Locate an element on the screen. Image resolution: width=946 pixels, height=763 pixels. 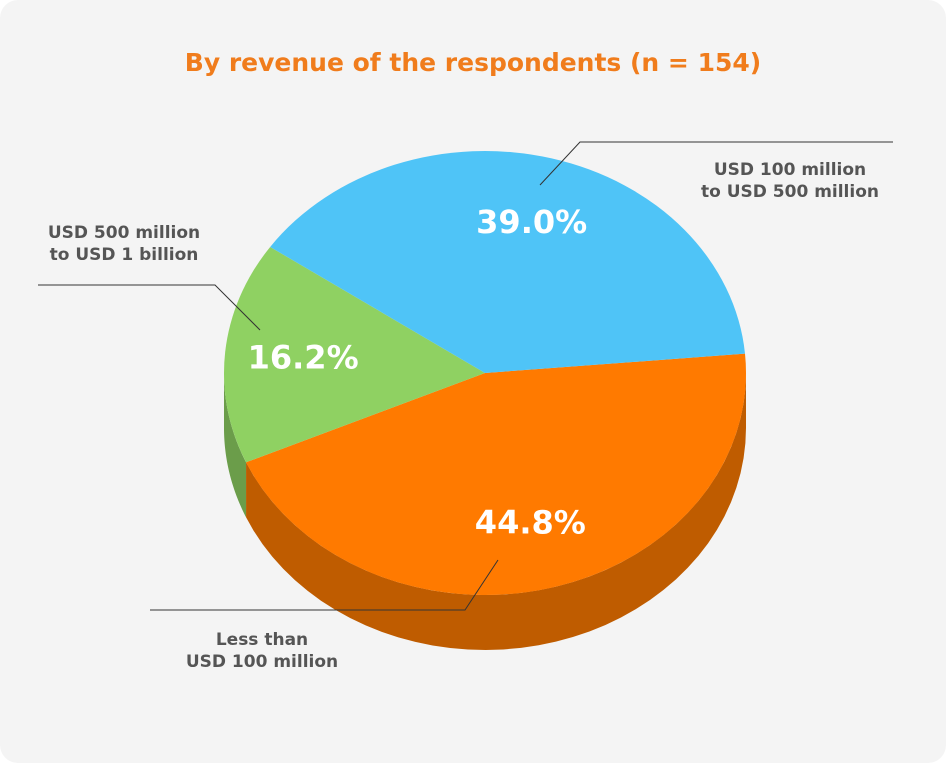
value-label: 39.0% is located at coordinates (531, 222).